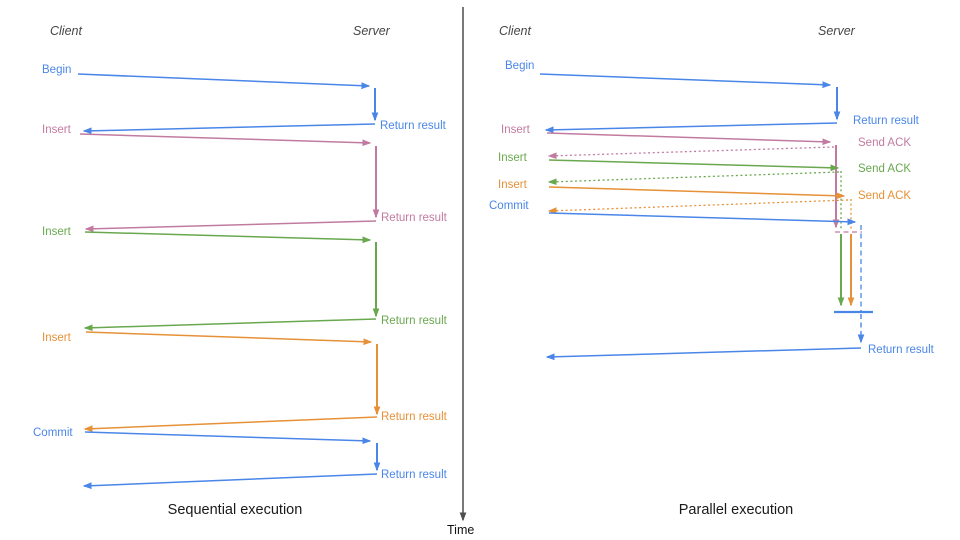  I want to click on lifeline-header-client-sequential: Client, so click(66, 31).